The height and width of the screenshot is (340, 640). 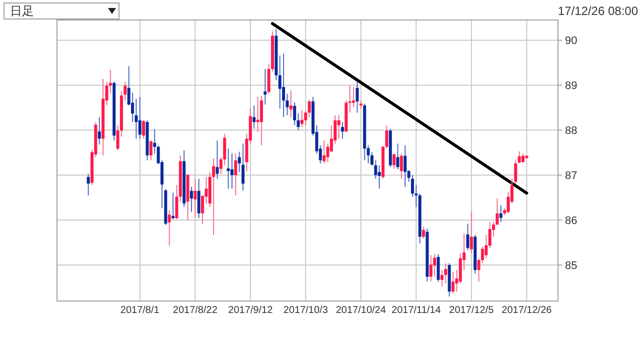 I want to click on text: 17/12/26 08:00, so click(x=598, y=11).